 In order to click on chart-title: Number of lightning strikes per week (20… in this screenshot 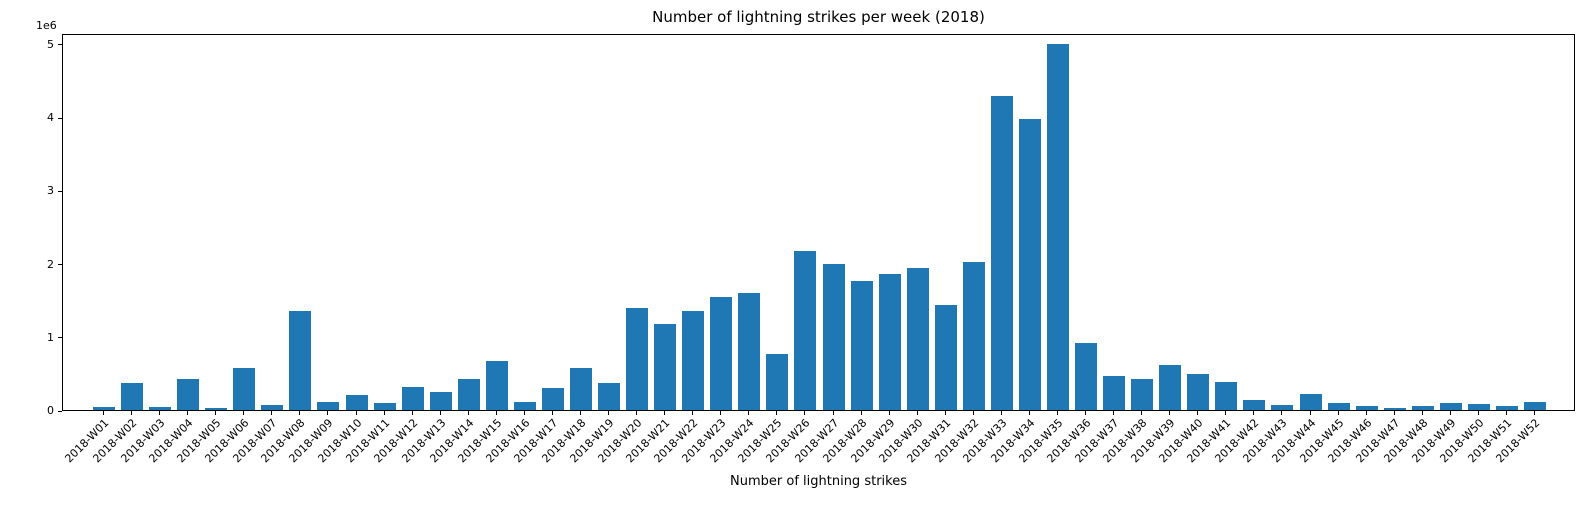, I will do `click(818, 17)`.